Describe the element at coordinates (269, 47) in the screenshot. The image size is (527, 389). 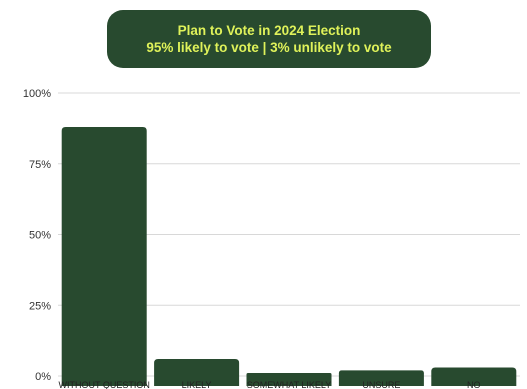
I see `chart-subtitle: 95% likely to vote | 3% unlikely to vote` at that location.